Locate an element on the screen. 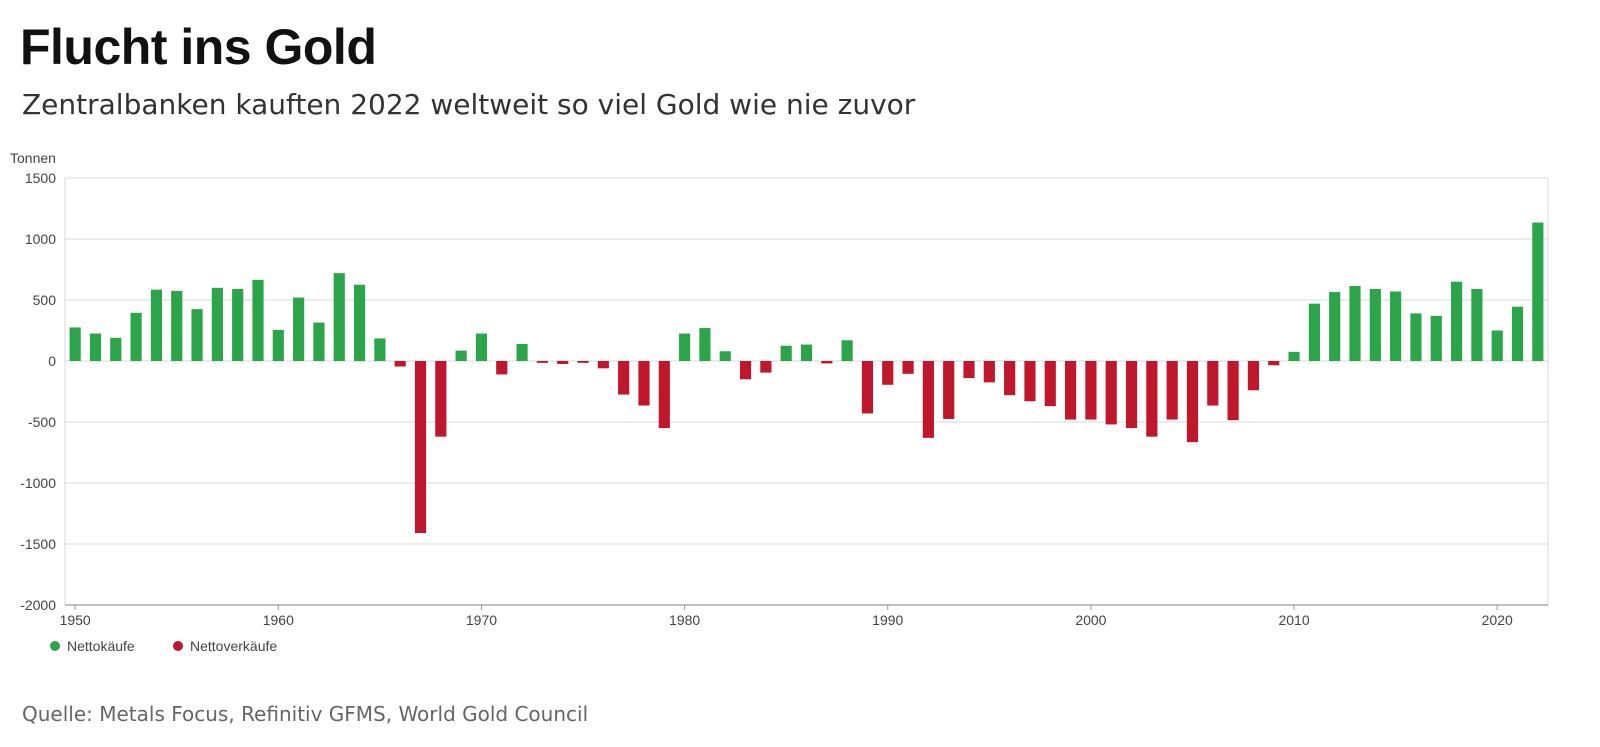 This screenshot has height=747, width=1600. bar-1958 is located at coordinates (238, 325).